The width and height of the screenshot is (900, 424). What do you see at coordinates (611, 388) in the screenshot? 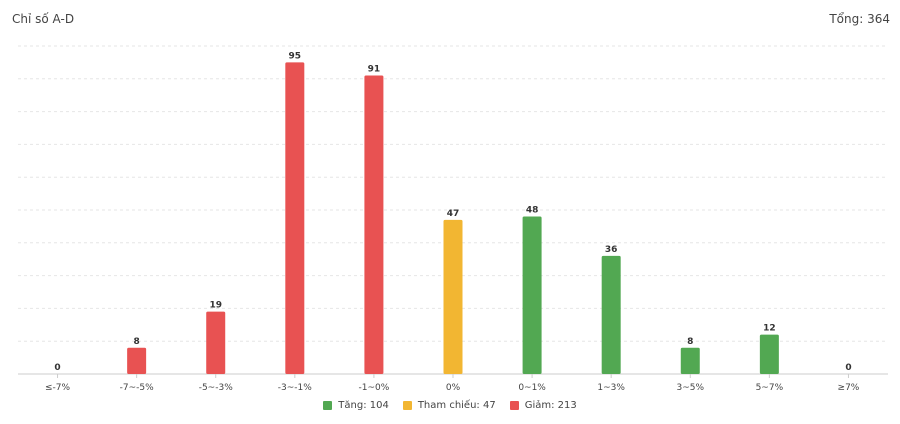
I see `x-tick-label: 1~3%` at bounding box center [611, 388].